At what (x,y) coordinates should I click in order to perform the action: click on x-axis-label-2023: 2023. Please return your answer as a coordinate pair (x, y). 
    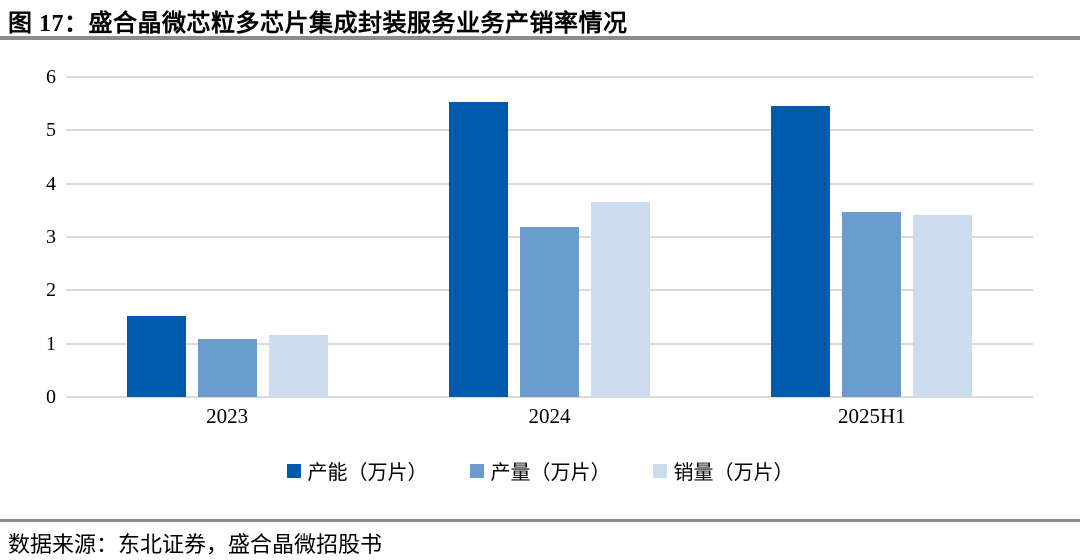
    Looking at the image, I should click on (227, 416).